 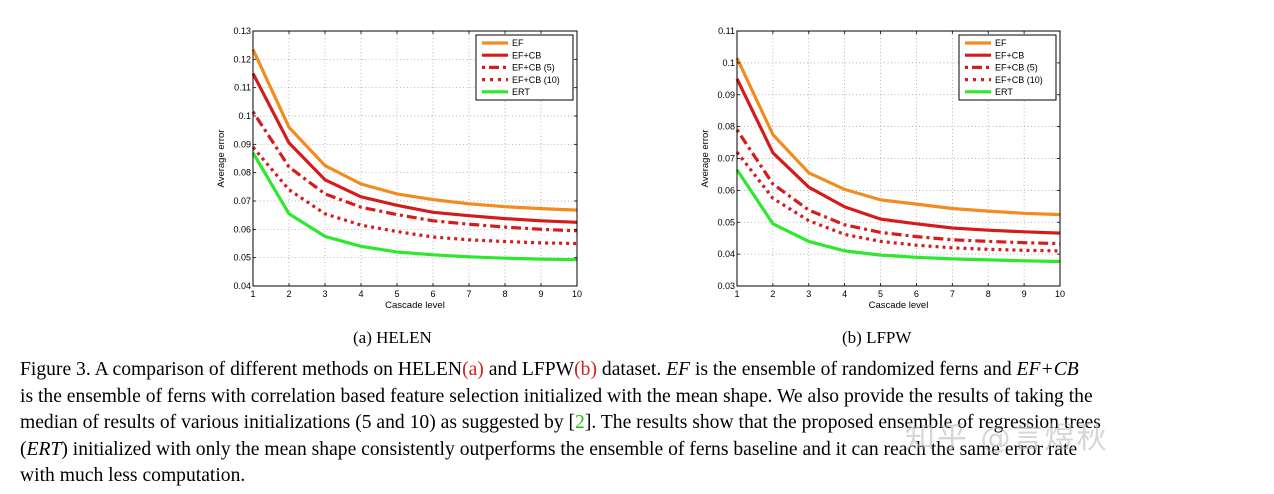 I want to click on subcaption-helen: (a) HELEN, so click(x=392, y=337).